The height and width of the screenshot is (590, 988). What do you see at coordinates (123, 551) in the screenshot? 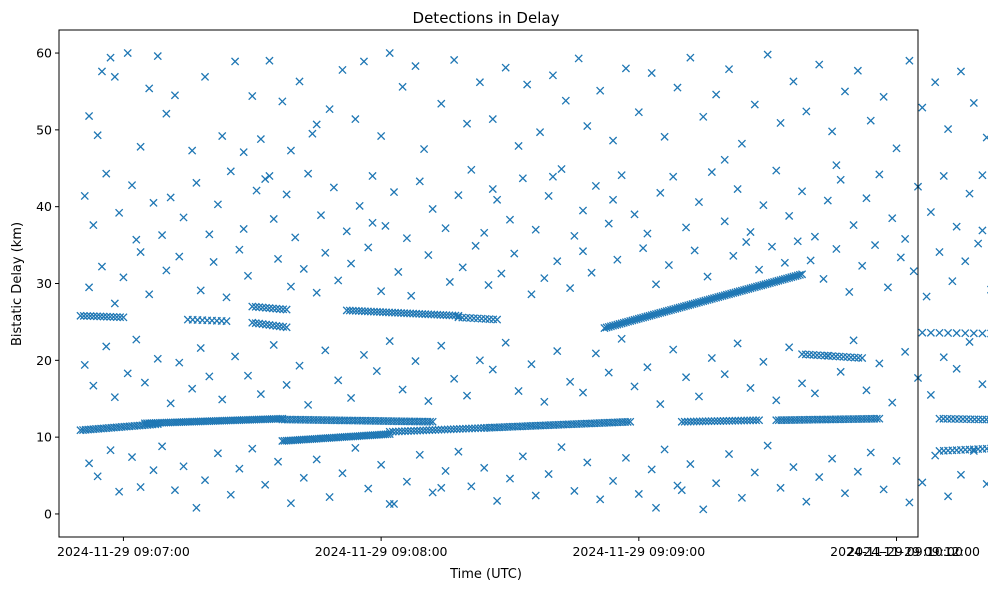
I see `x-tick-label: 2024-11-29 09:07:00` at bounding box center [123, 551].